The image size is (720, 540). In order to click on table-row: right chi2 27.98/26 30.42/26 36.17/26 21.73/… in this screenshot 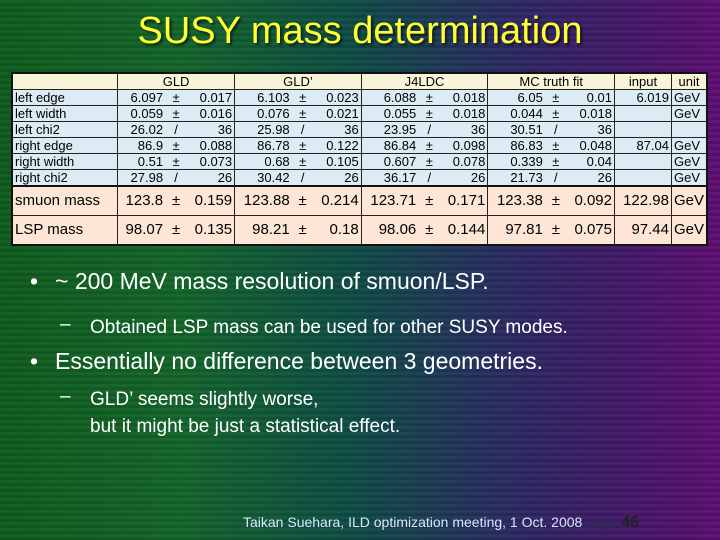, I will do `click(359, 178)`.